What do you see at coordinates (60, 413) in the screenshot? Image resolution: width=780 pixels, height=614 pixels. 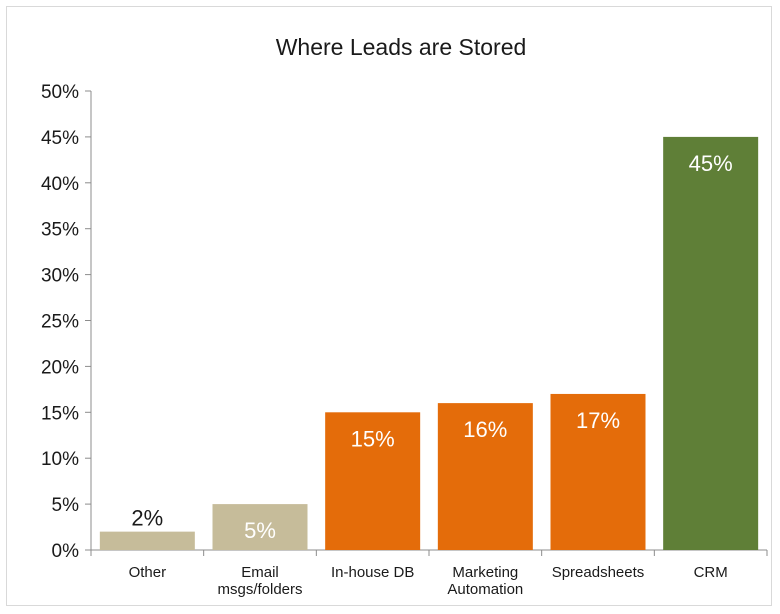 I see `y-tick-label: 15%` at bounding box center [60, 413].